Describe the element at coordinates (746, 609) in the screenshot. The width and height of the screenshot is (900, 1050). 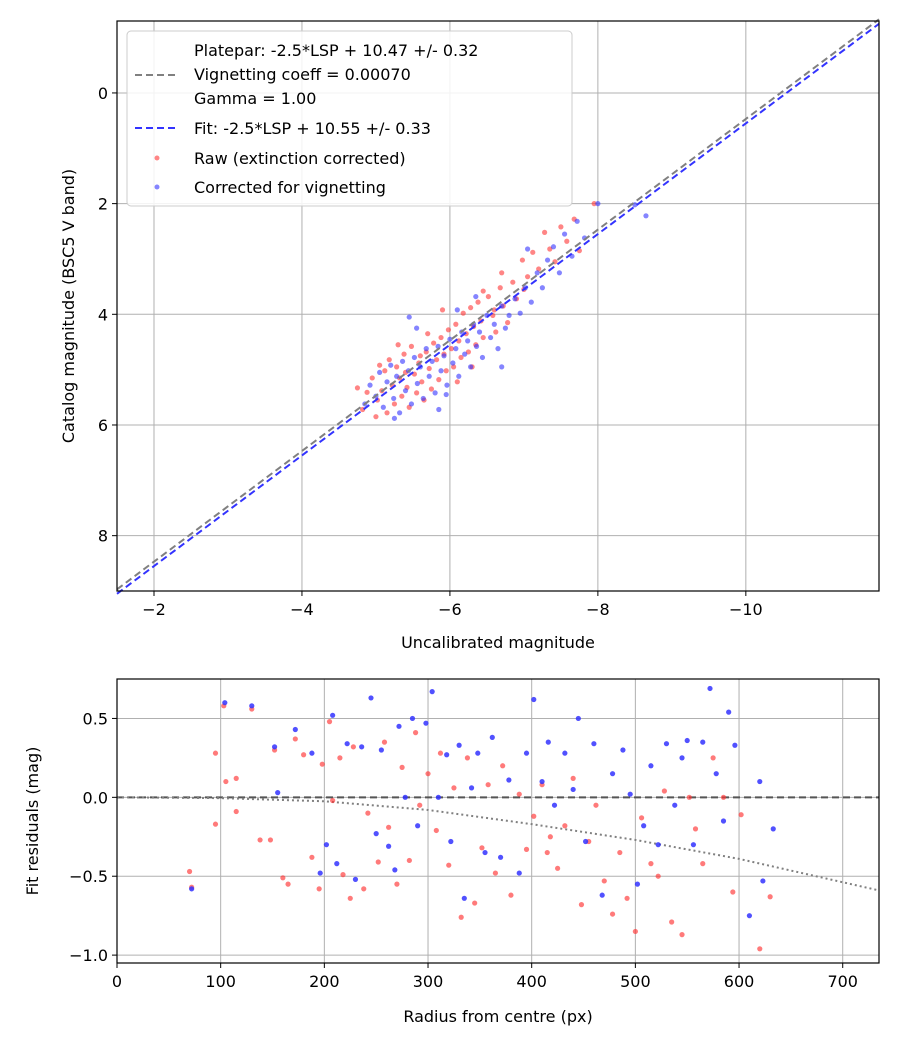
I see `x-tick-label: −10` at that location.